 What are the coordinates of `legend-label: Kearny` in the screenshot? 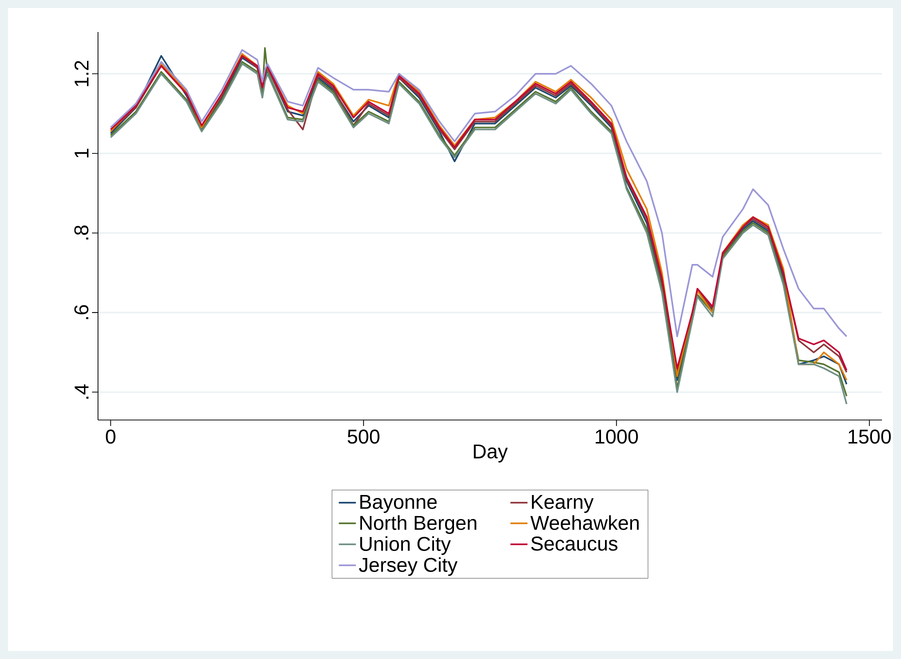 It's located at (563, 504).